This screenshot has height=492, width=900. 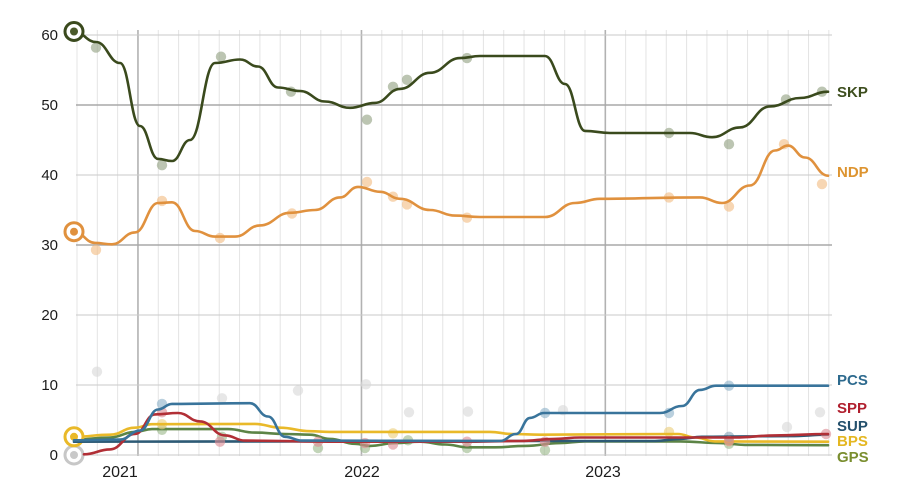 What do you see at coordinates (853, 172) in the screenshot?
I see `series-label-ndp: NDP` at bounding box center [853, 172].